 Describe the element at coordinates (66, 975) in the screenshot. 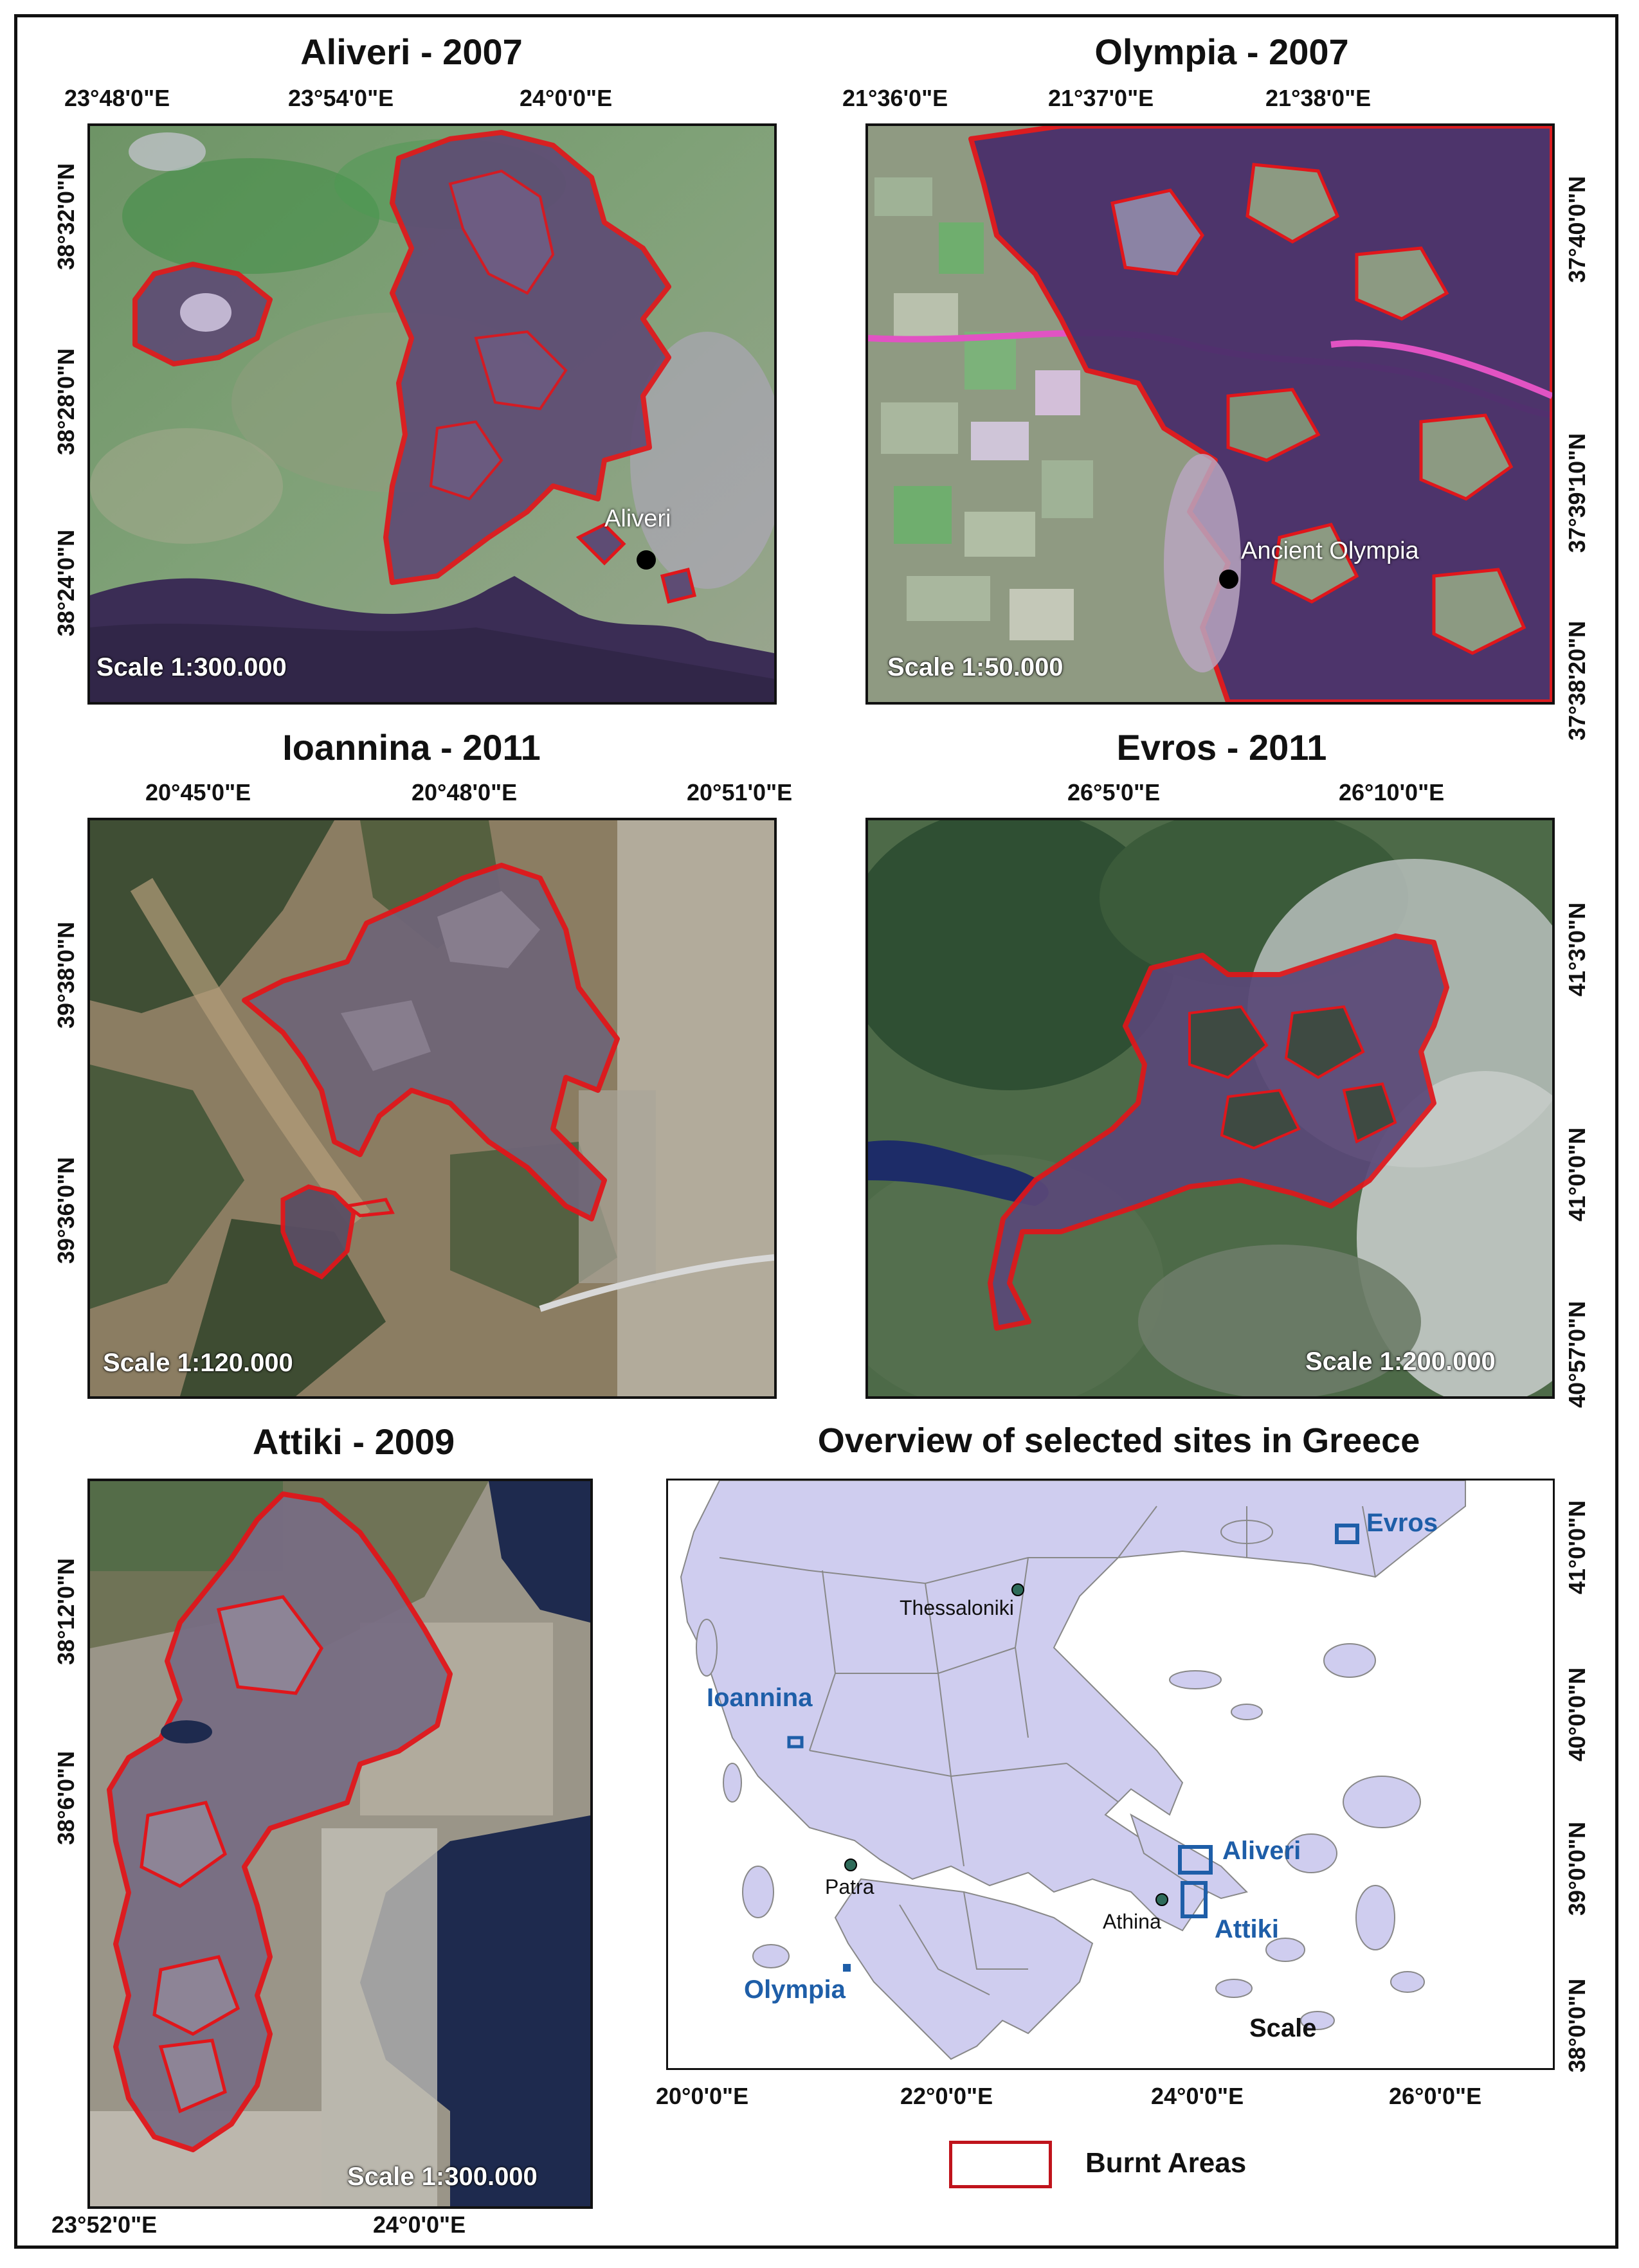

I see `ioannina-left-coord-1: 39°38'0"N` at that location.